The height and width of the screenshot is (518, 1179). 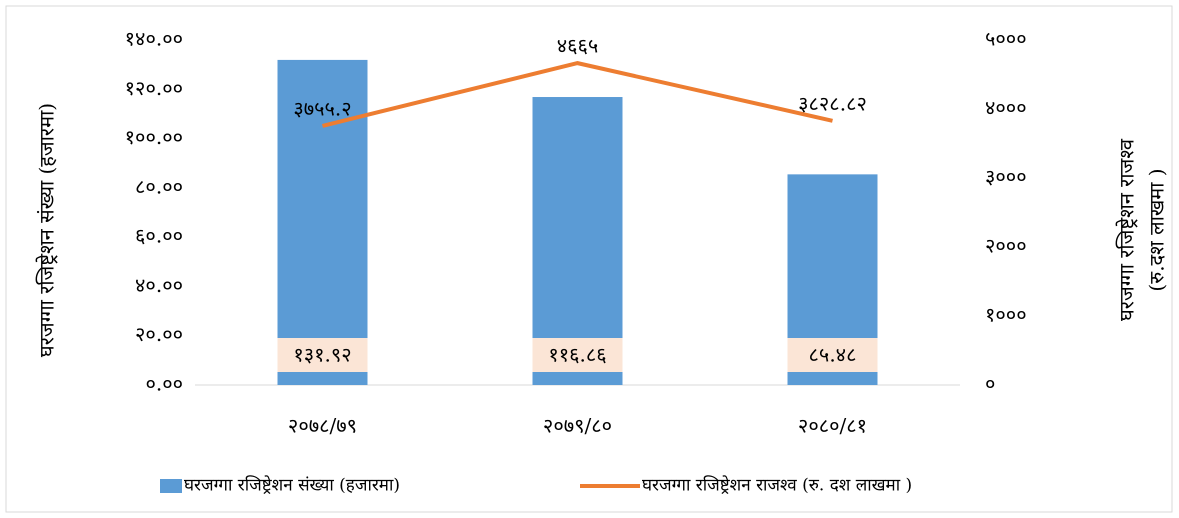 I want to click on y2-axis-title: (रु.दश लाखमा ), so click(x=1157, y=229).